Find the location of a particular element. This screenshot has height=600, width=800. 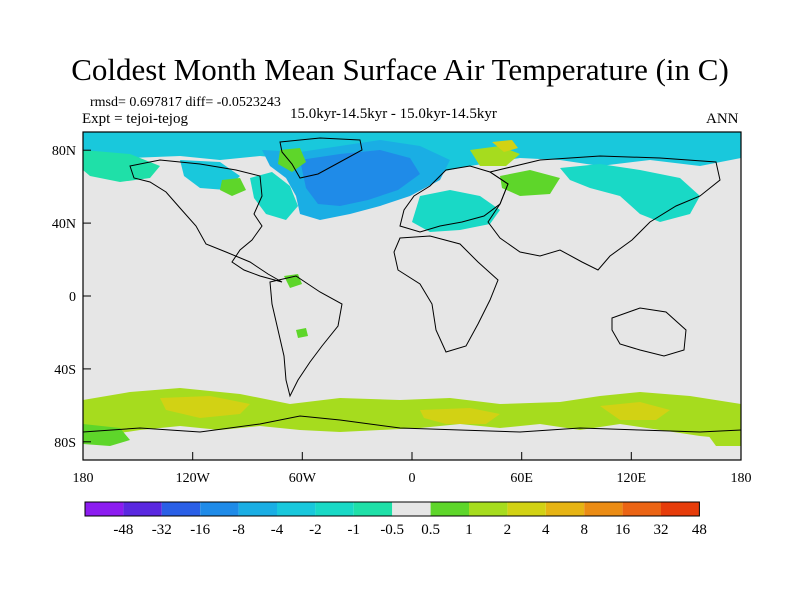

x-tick-label: 60E is located at coordinates (521, 478).